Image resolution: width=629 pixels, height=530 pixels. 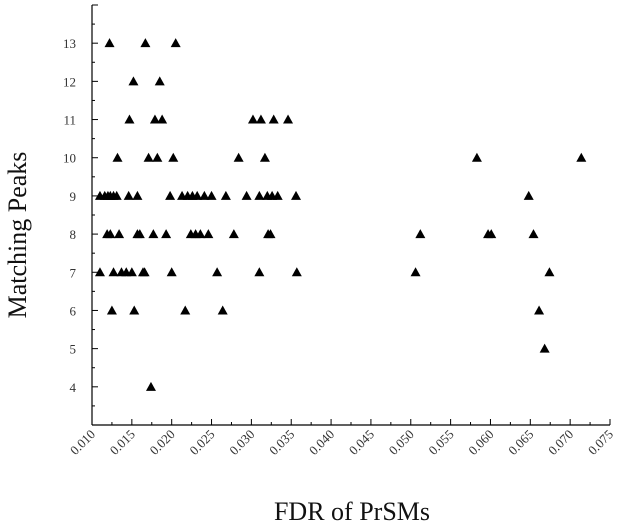 What do you see at coordinates (80, 215) in the screenshot?
I see `y-axis-ticks: 4 5 6 7 8 9 10 11 12 13` at bounding box center [80, 215].